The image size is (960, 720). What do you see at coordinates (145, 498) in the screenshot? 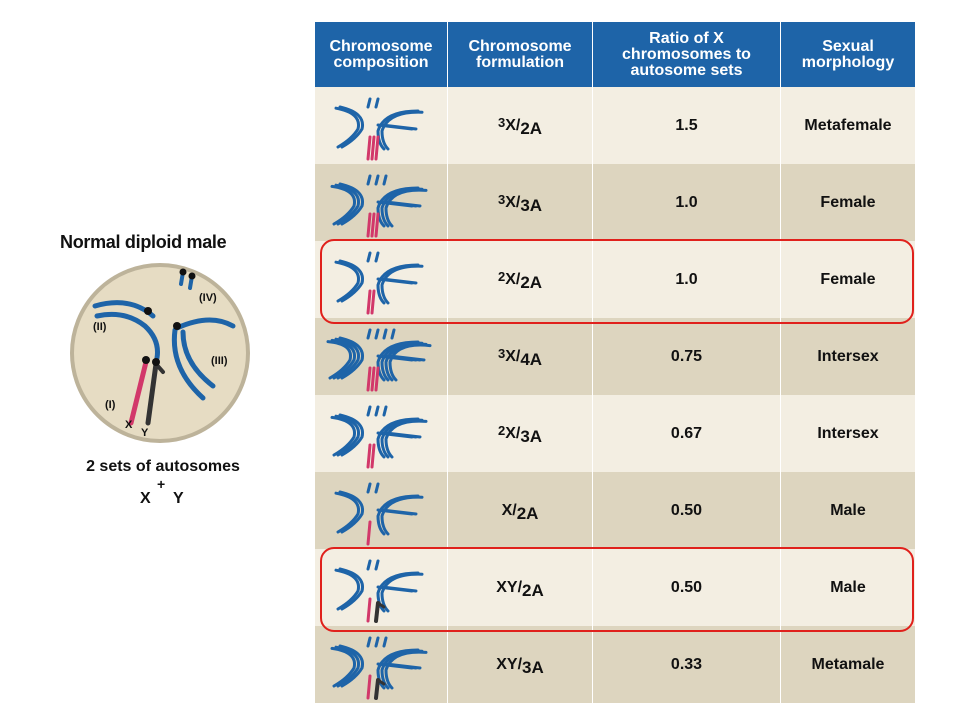
I see `caption-x: X` at bounding box center [145, 498].